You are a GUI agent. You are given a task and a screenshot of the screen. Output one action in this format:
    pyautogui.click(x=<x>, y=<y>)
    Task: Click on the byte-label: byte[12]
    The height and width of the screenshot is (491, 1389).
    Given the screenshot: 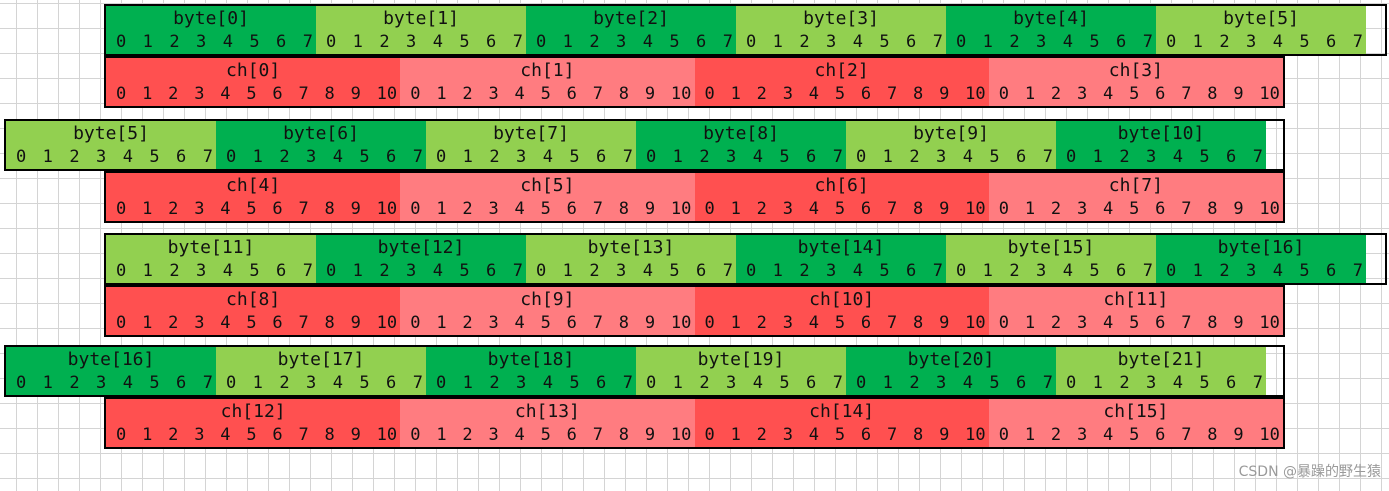 What is the action you would take?
    pyautogui.click(x=421, y=247)
    